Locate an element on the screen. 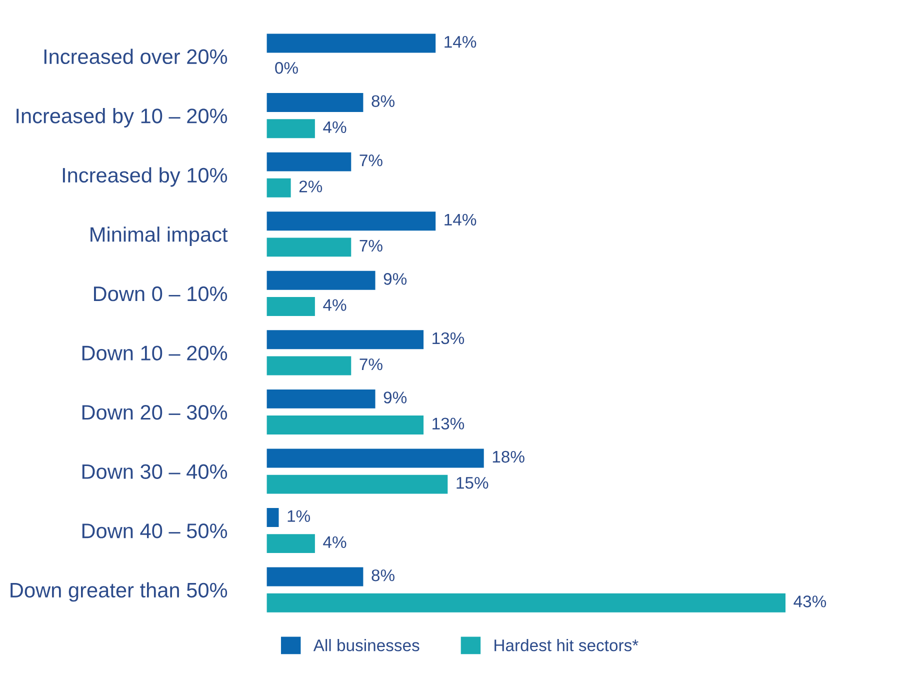  y-tick-label: Down 30 – 40% is located at coordinates (155, 472).